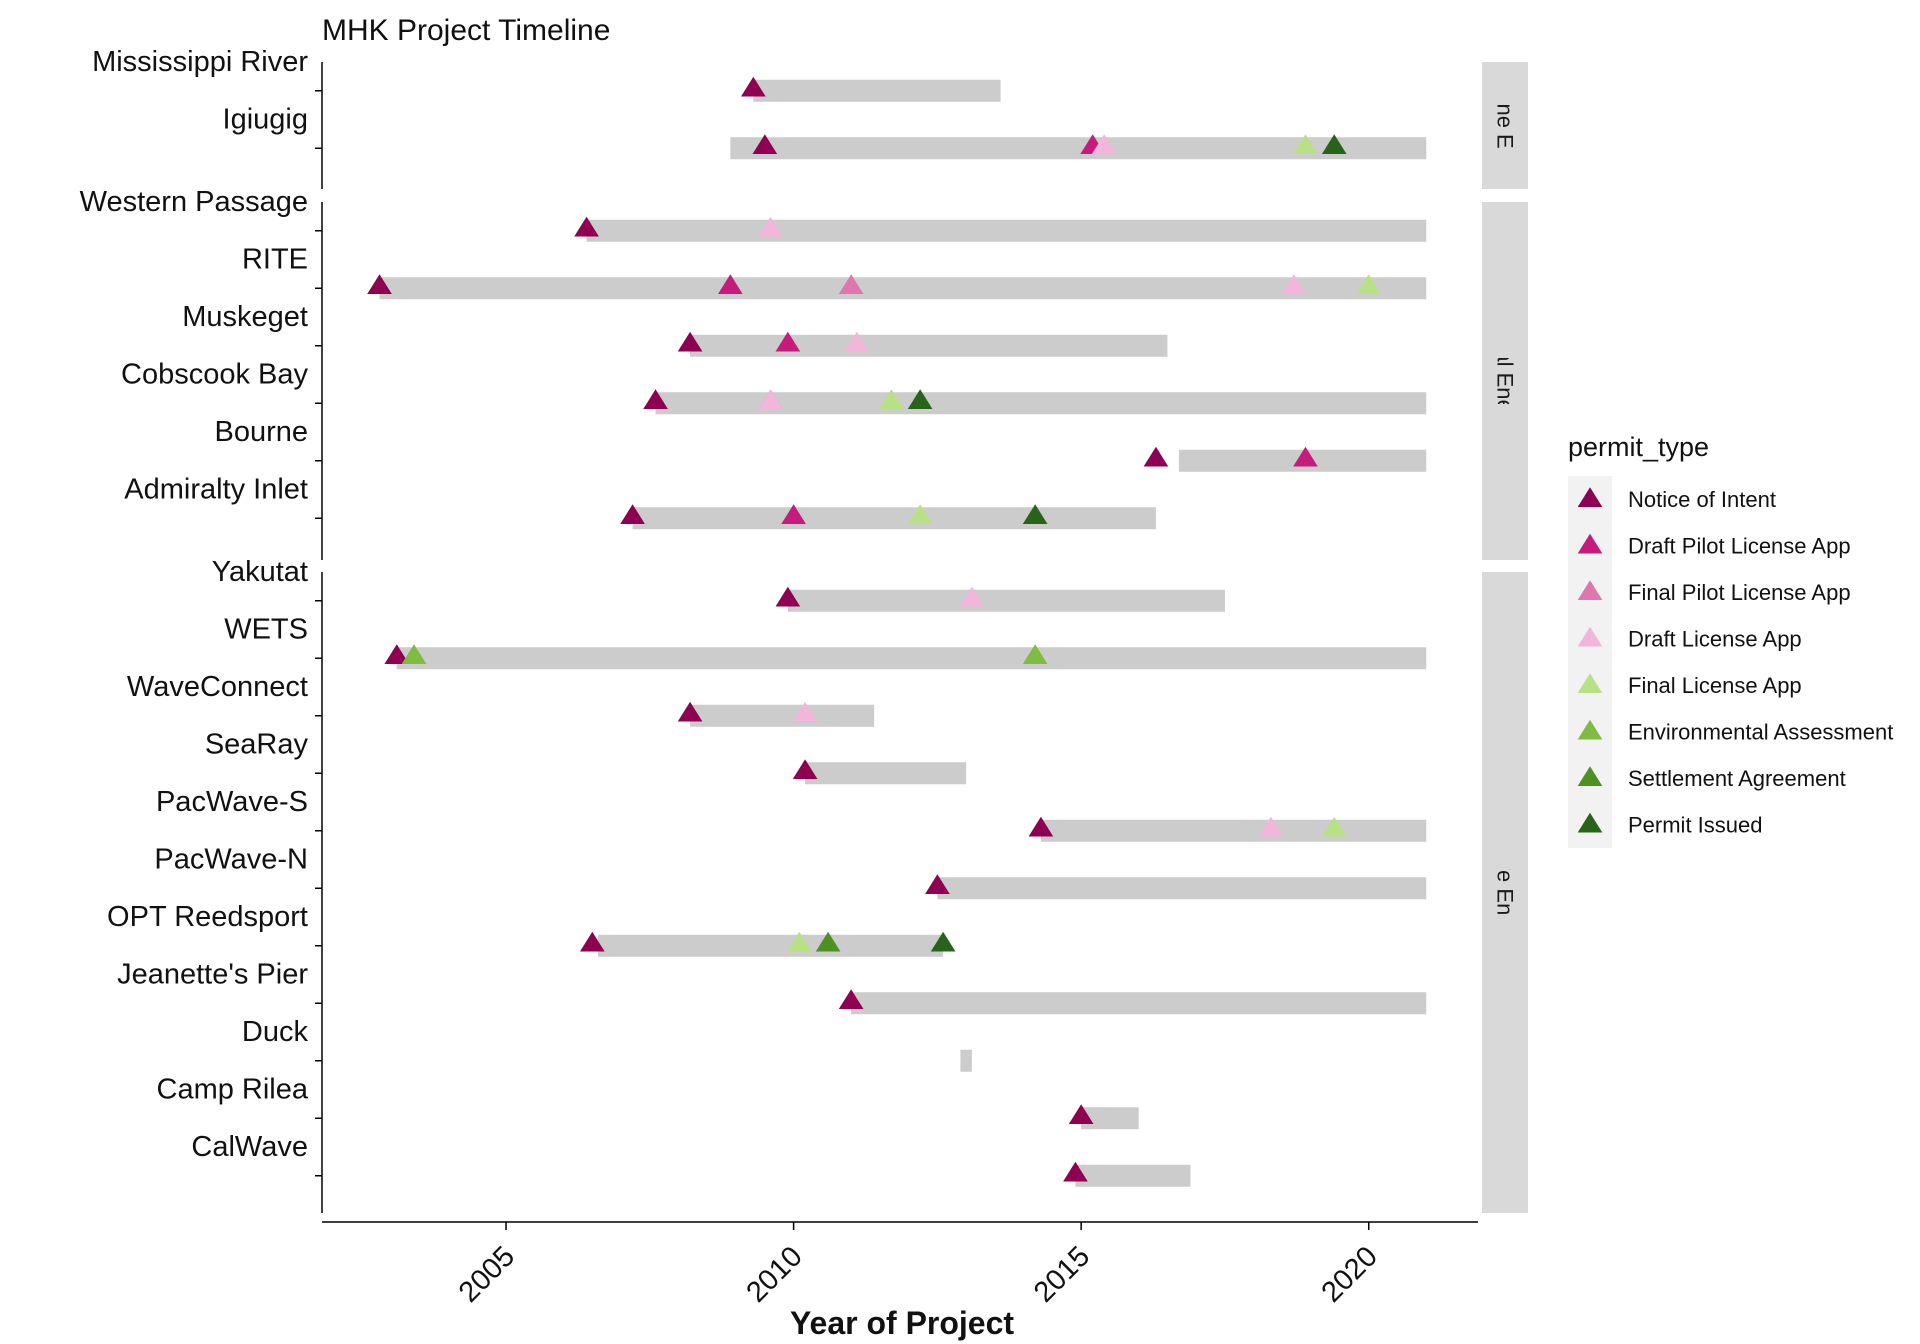 This screenshot has height=1344, width=1920. What do you see at coordinates (810, 125) in the screenshot?
I see `facet-panel: Riverine Energy Mississippi River Igiugig` at bounding box center [810, 125].